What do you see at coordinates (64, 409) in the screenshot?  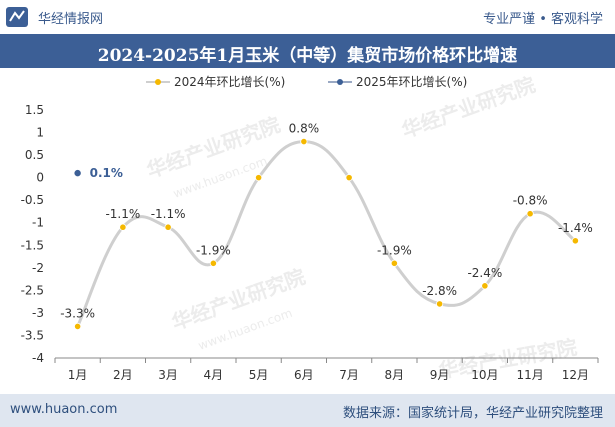 I see `website-url: www.huaon.com` at bounding box center [64, 409].